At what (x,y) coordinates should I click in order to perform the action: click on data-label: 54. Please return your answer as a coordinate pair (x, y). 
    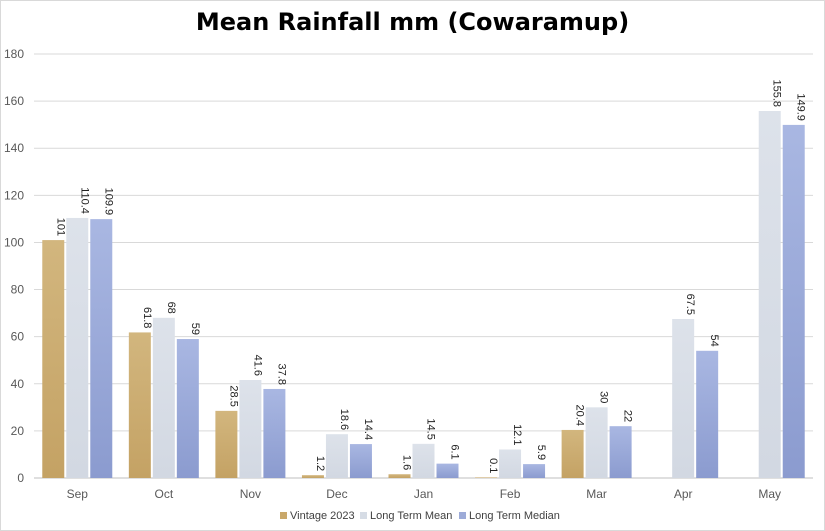
    Looking at the image, I should click on (714, 341).